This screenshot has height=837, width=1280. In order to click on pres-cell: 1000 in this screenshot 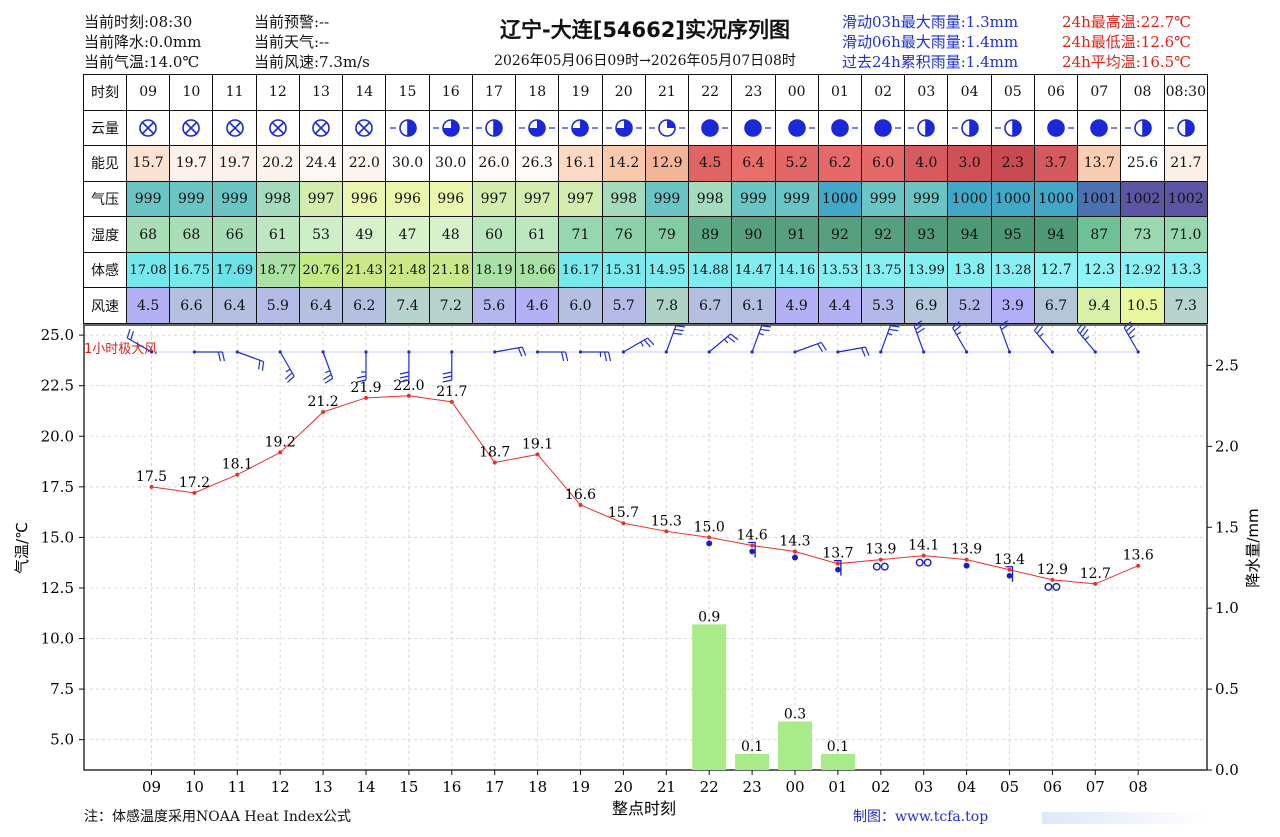, I will do `click(1012, 199)`.